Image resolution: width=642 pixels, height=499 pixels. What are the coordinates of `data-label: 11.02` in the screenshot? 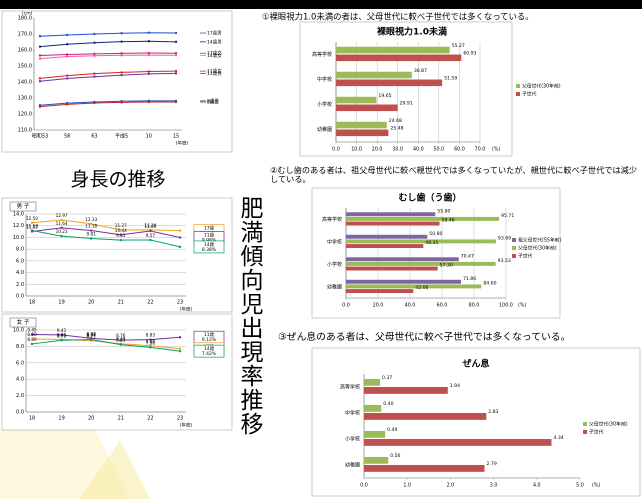 It's located at (32, 226).